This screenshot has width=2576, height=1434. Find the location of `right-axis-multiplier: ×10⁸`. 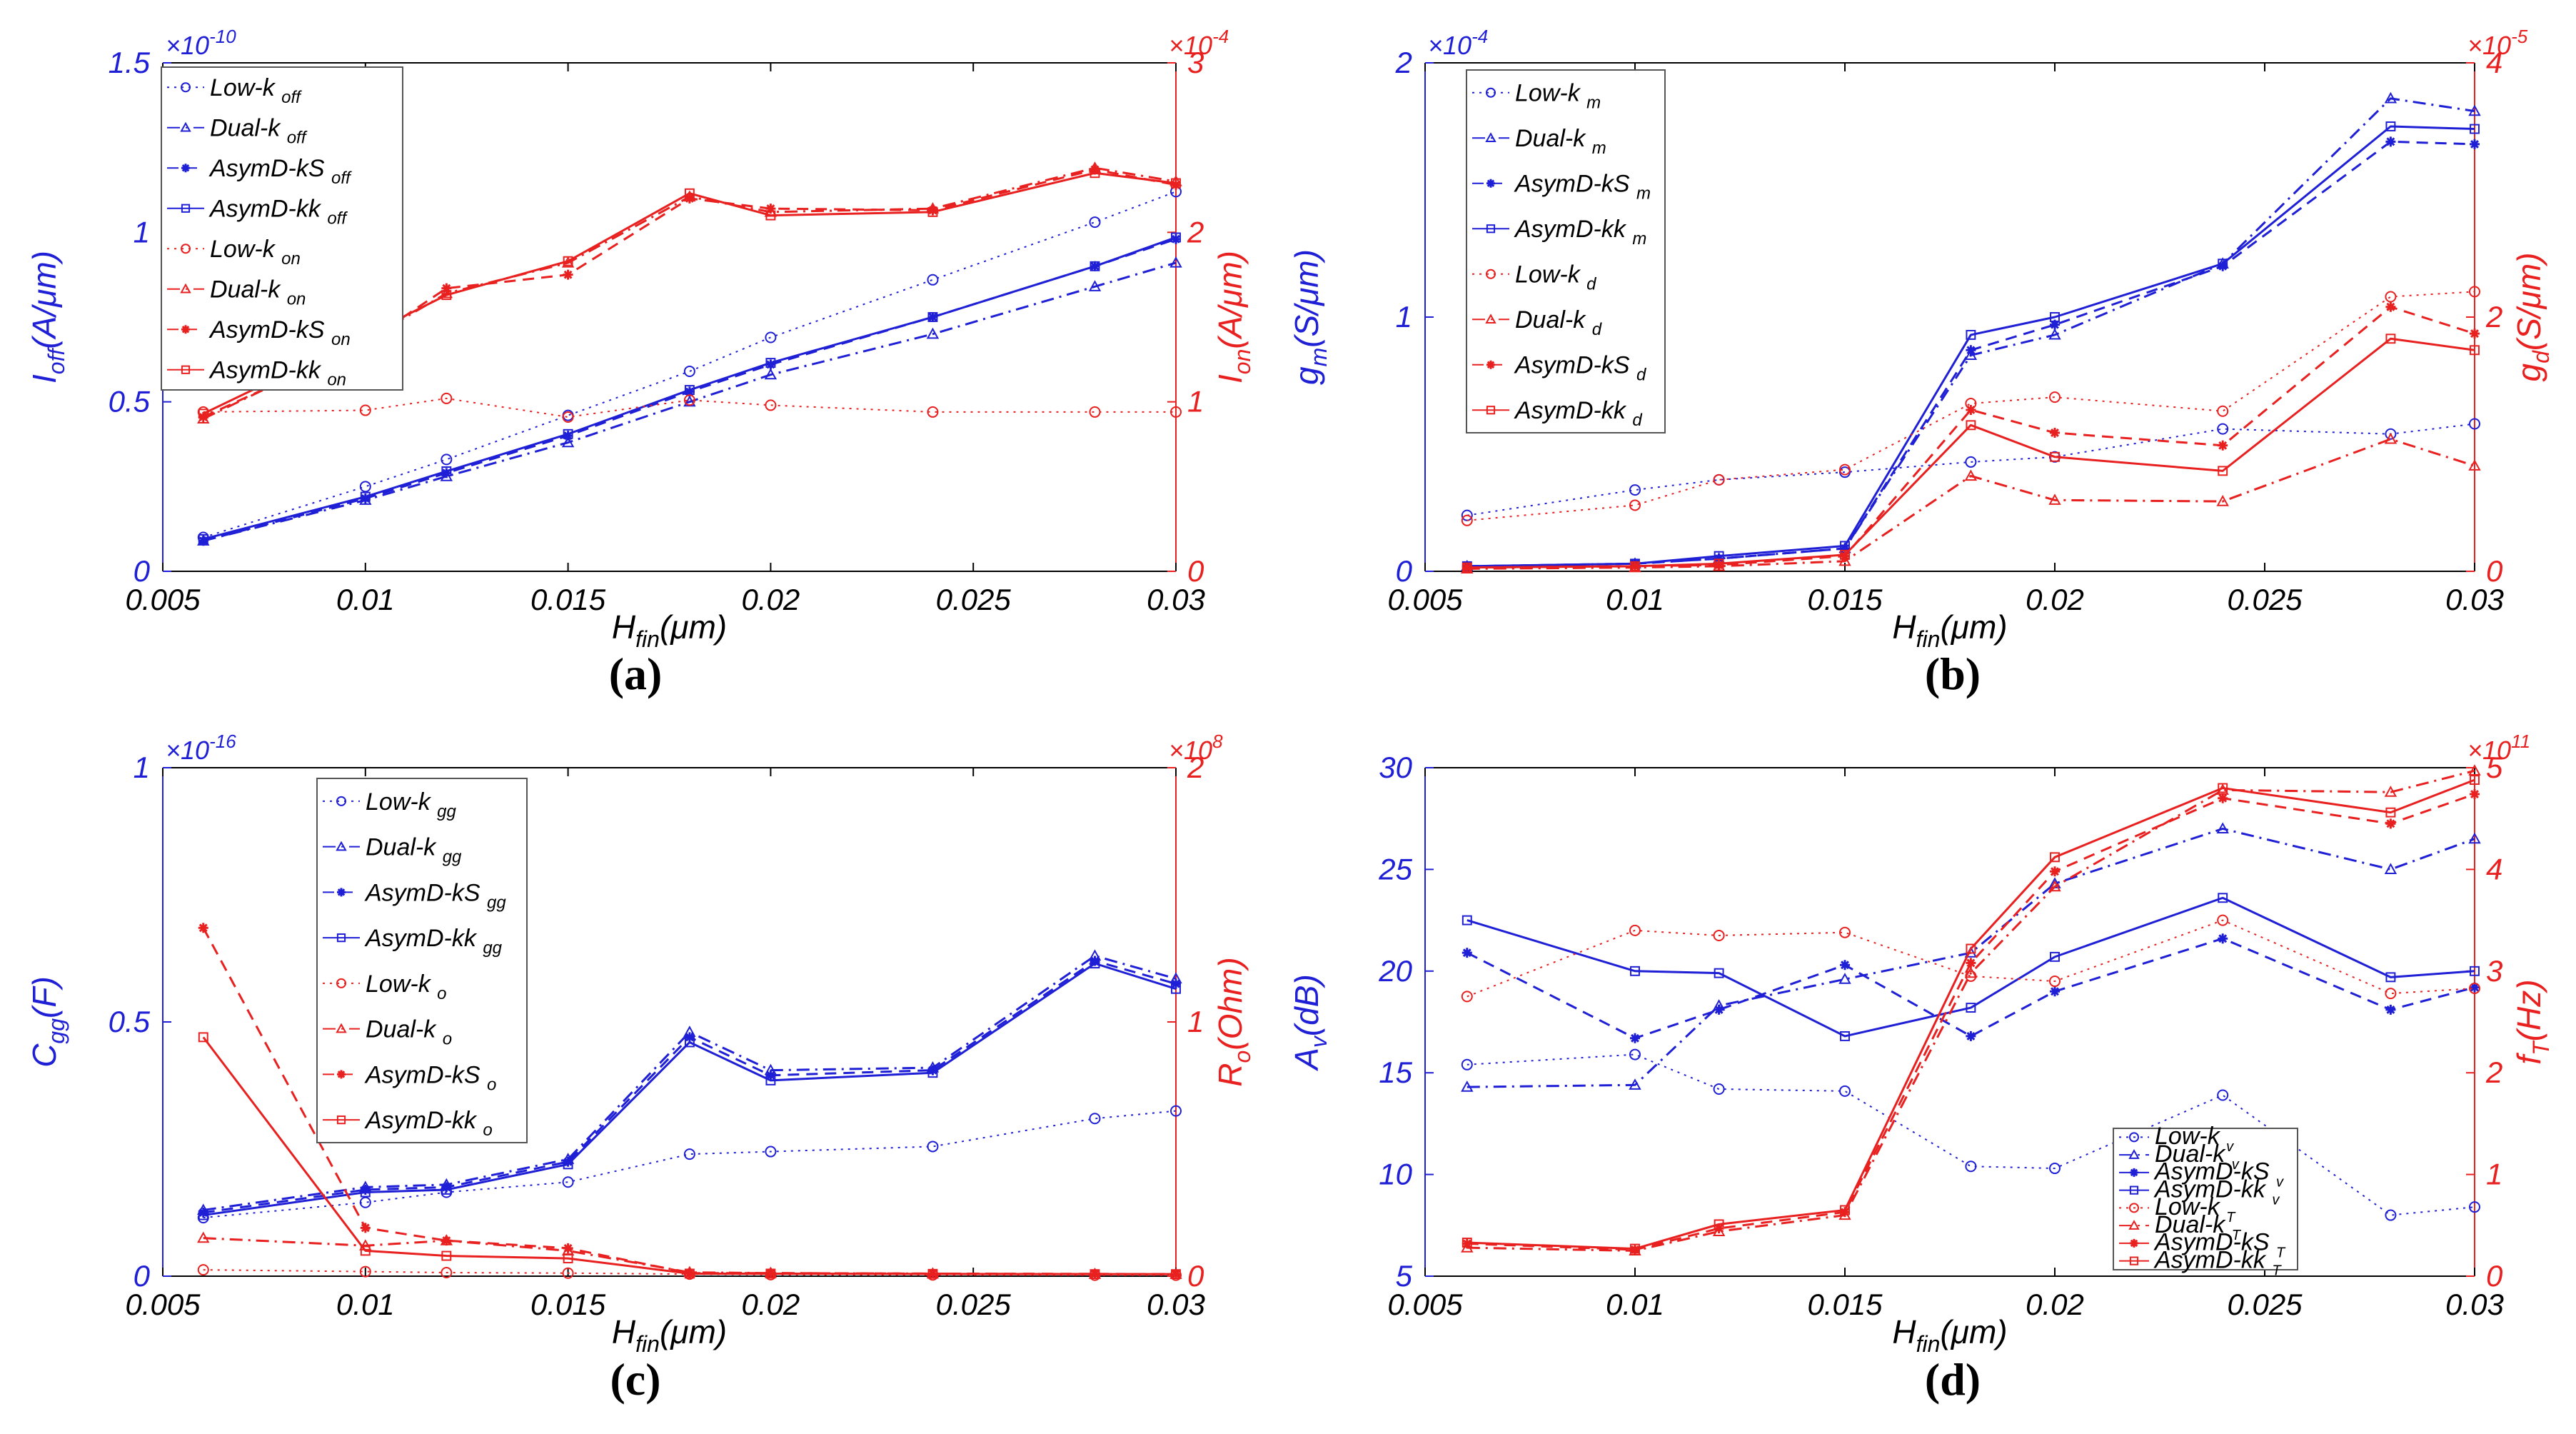

right-axis-multiplier: ×10⁸ is located at coordinates (1196, 748).